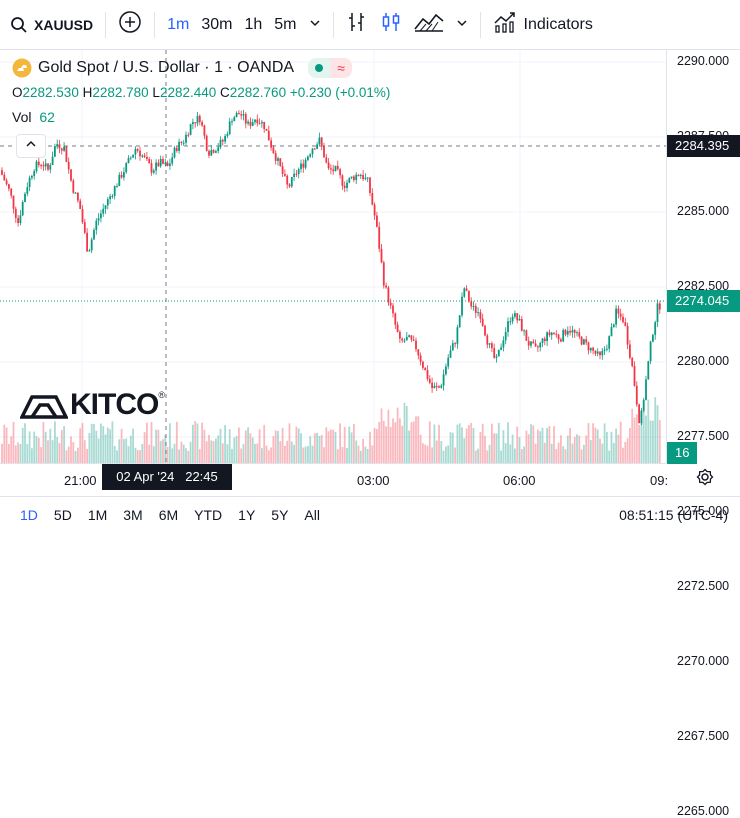 Image resolution: width=740 pixels, height=818 pixels. Describe the element at coordinates (247, 515) in the screenshot. I see `range-1y: 1Y` at that location.